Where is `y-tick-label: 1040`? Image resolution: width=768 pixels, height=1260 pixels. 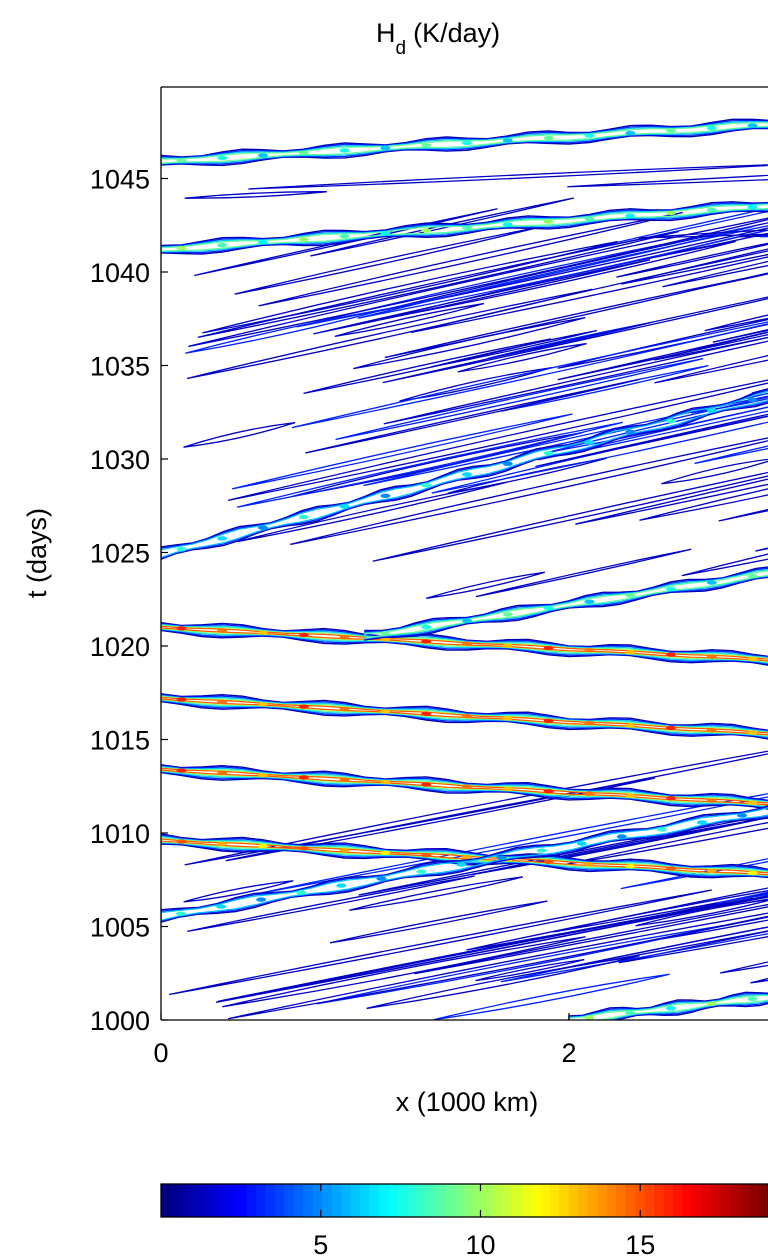 y-tick-label: 1040 is located at coordinates (120, 273).